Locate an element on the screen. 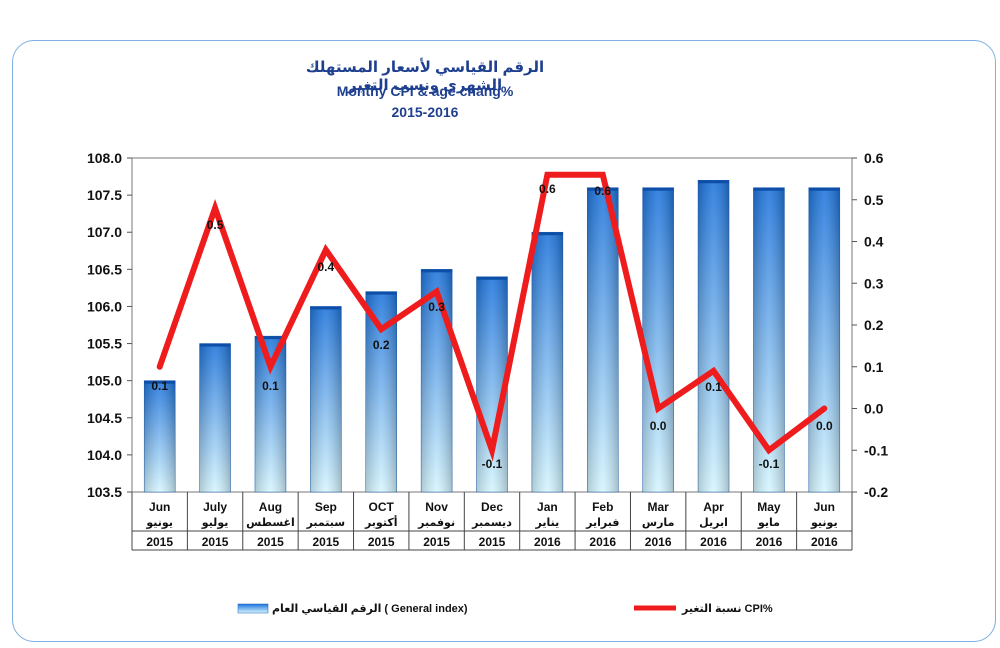  cpi-data-label: 0.2 is located at coordinates (381, 345).